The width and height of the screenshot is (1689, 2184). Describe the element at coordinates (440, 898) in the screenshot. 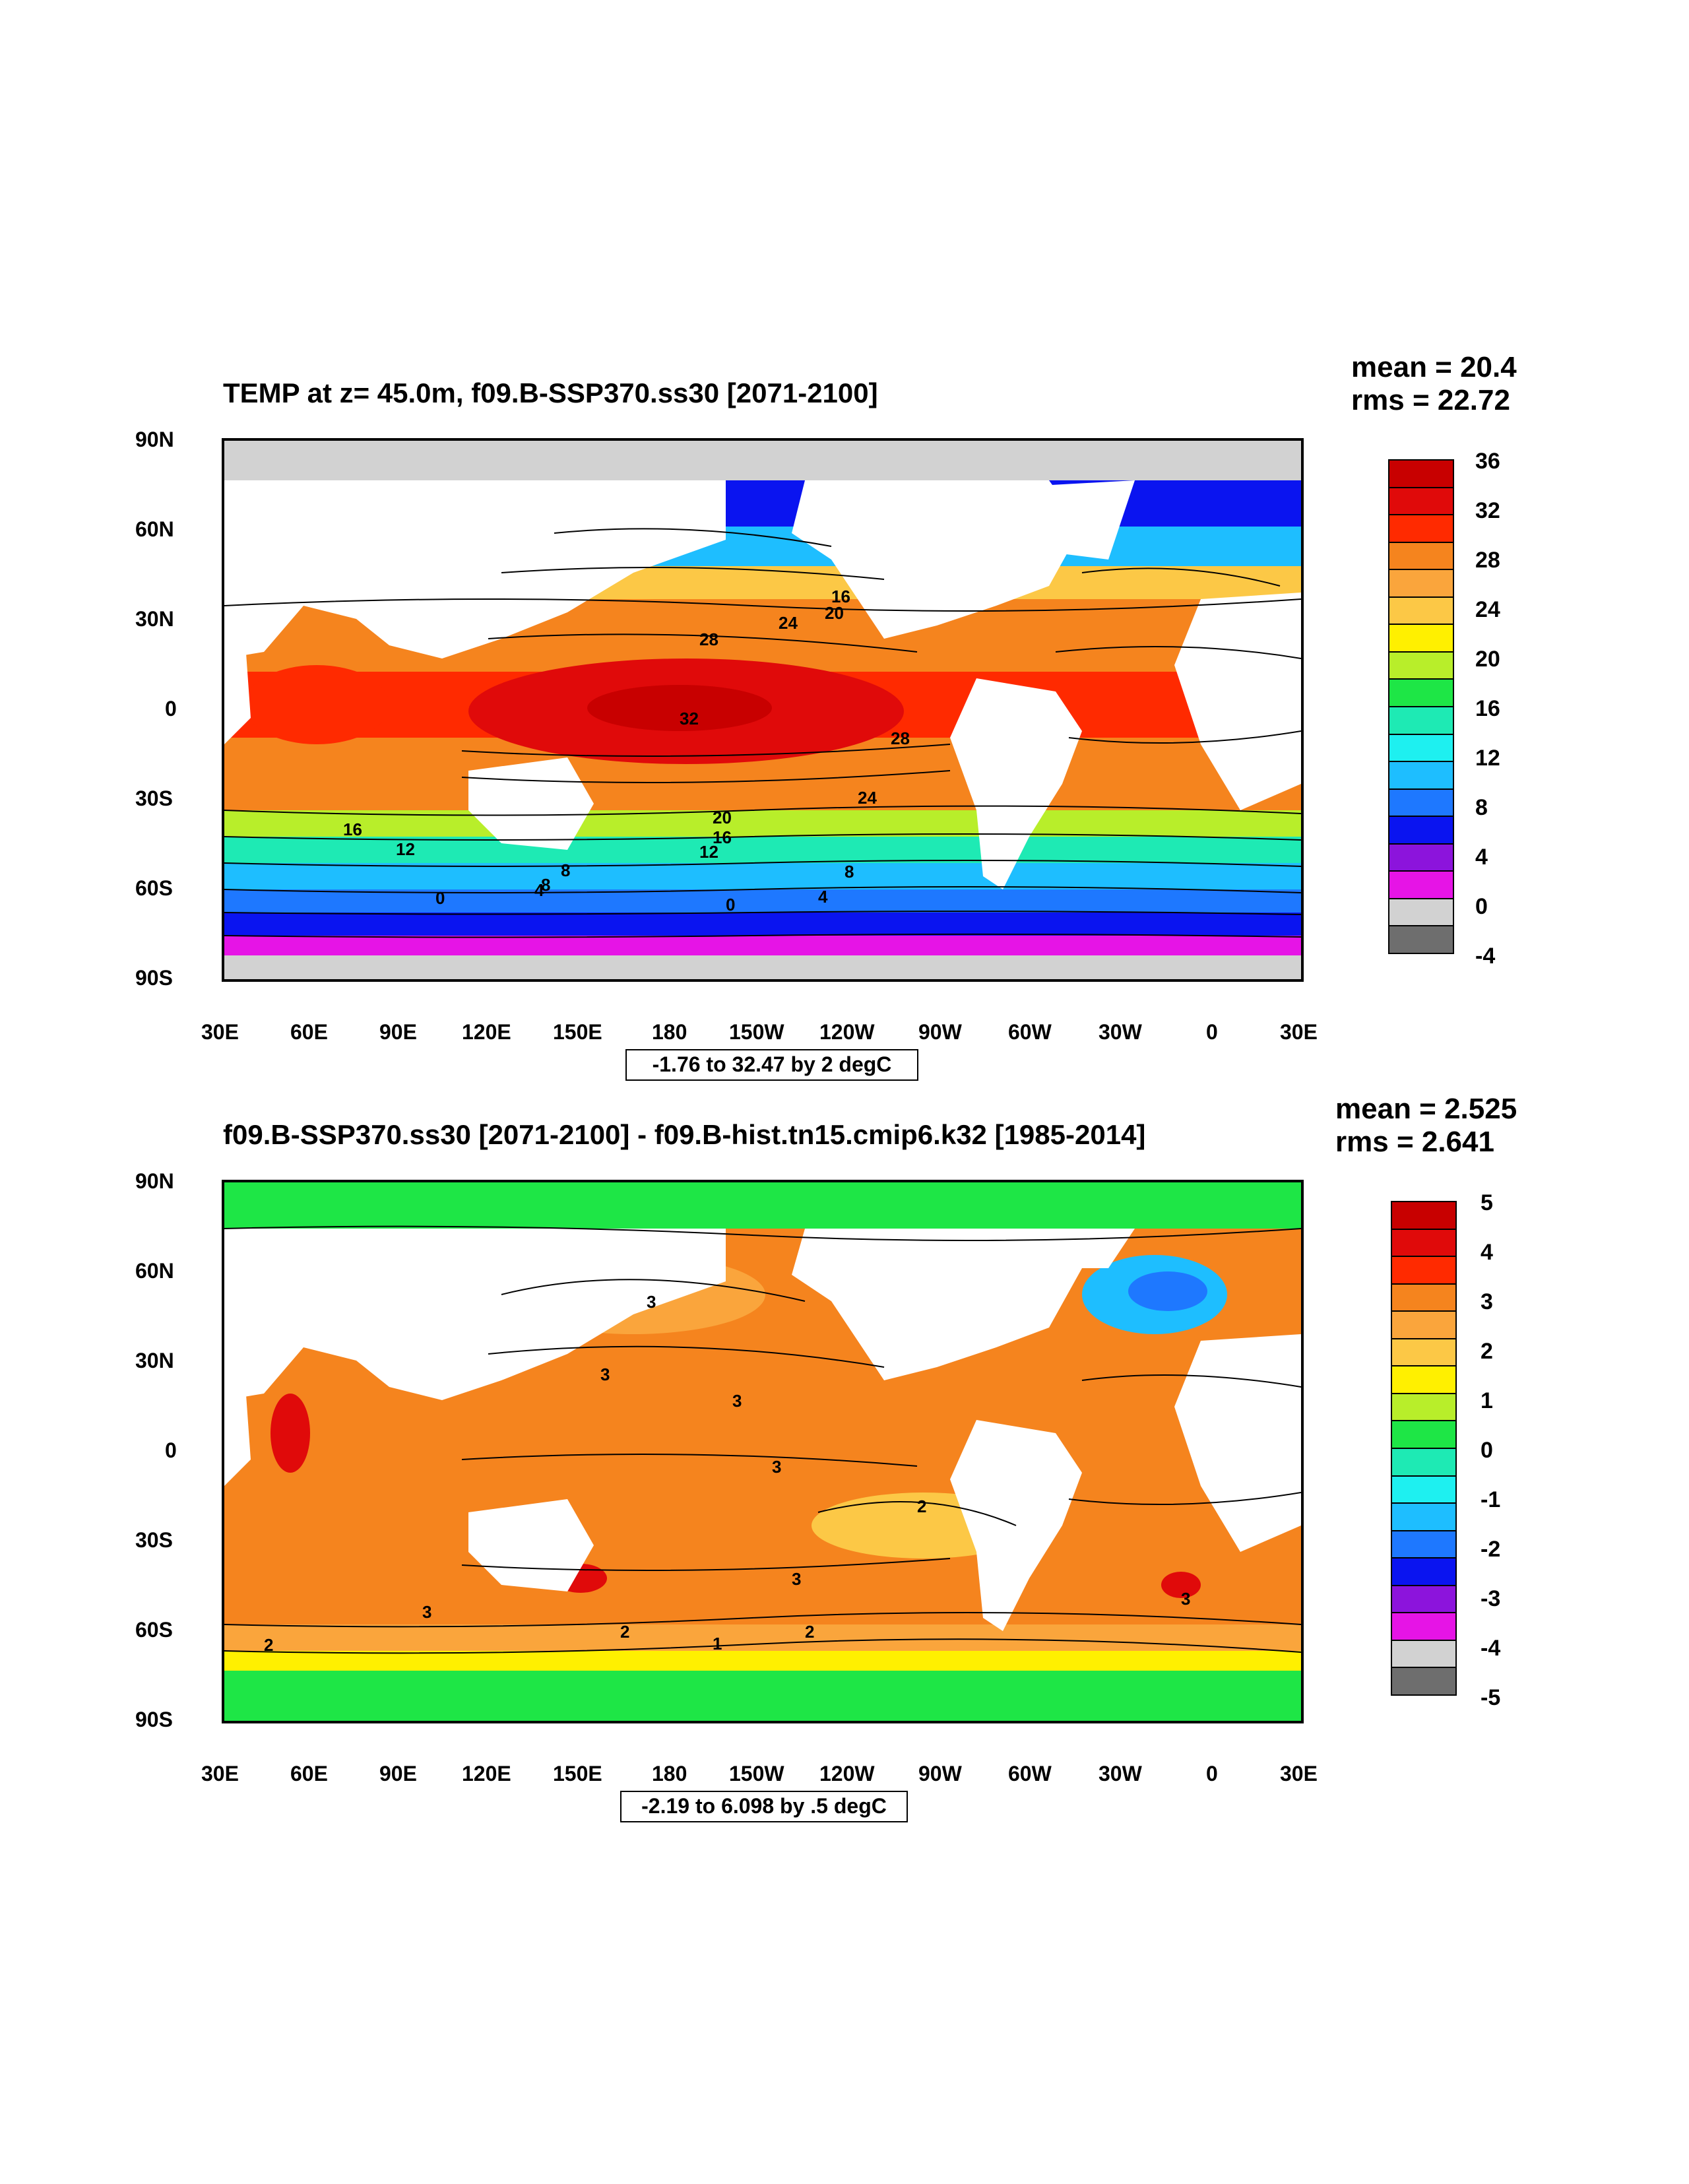

I see `contour-label: 0` at that location.